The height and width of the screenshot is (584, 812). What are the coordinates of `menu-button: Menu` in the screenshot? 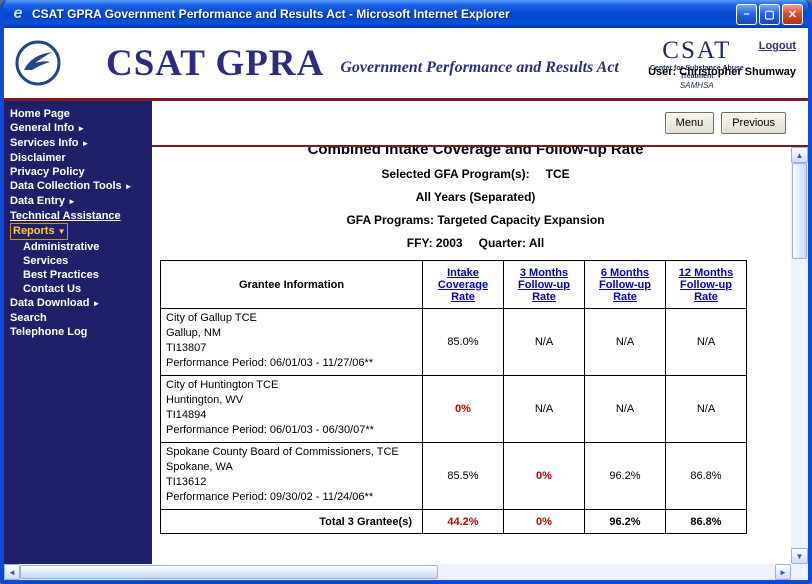 It's located at (689, 123).